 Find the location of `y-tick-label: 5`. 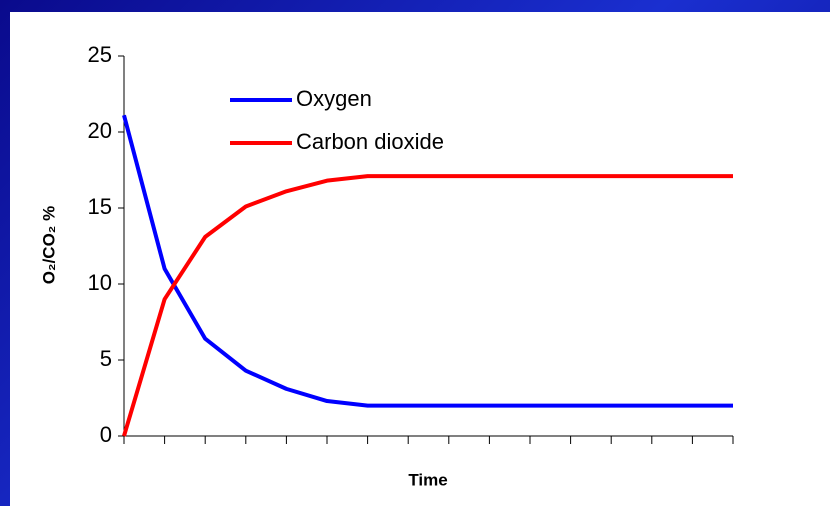

y-tick-label: 5 is located at coordinates (106, 358).